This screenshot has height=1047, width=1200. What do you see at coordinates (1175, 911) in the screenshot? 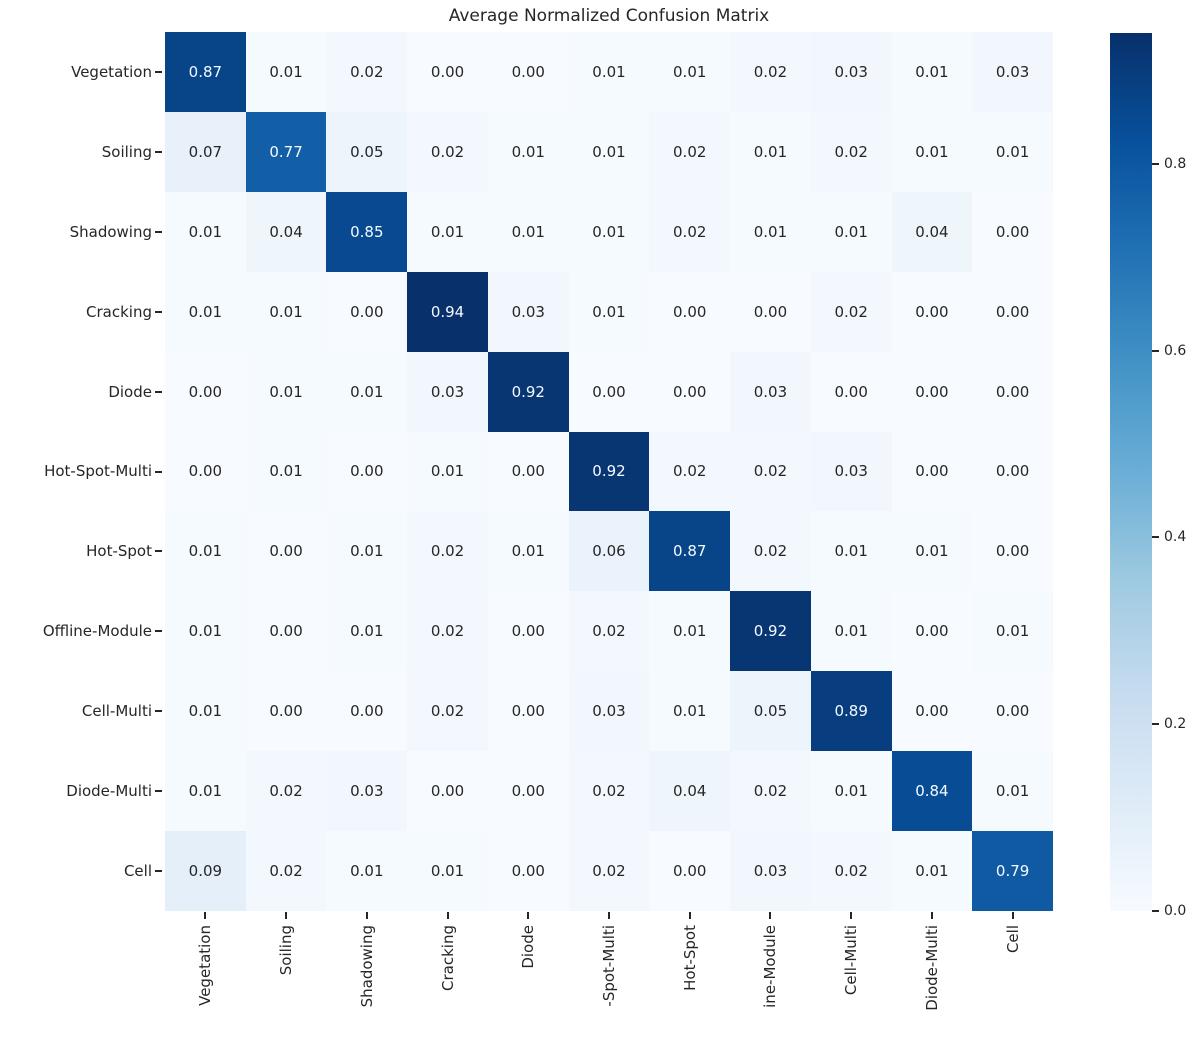
I see `colorbar-tick-label: 0.0` at bounding box center [1175, 911].